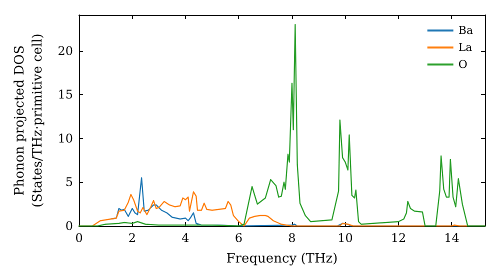 The image size is (500, 280). What do you see at coordinates (463, 64) in the screenshot?
I see `legend-label: O` at bounding box center [463, 64].